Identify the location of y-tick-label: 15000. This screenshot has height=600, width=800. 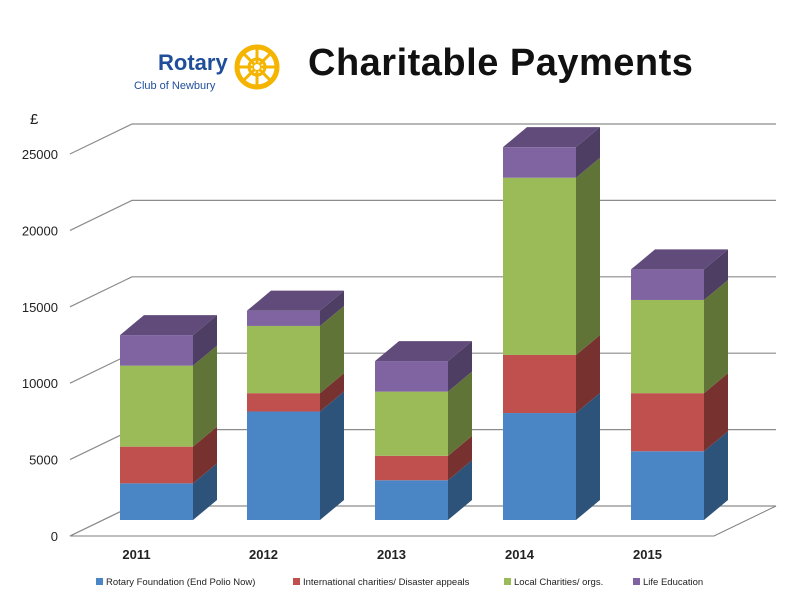
(40, 307).